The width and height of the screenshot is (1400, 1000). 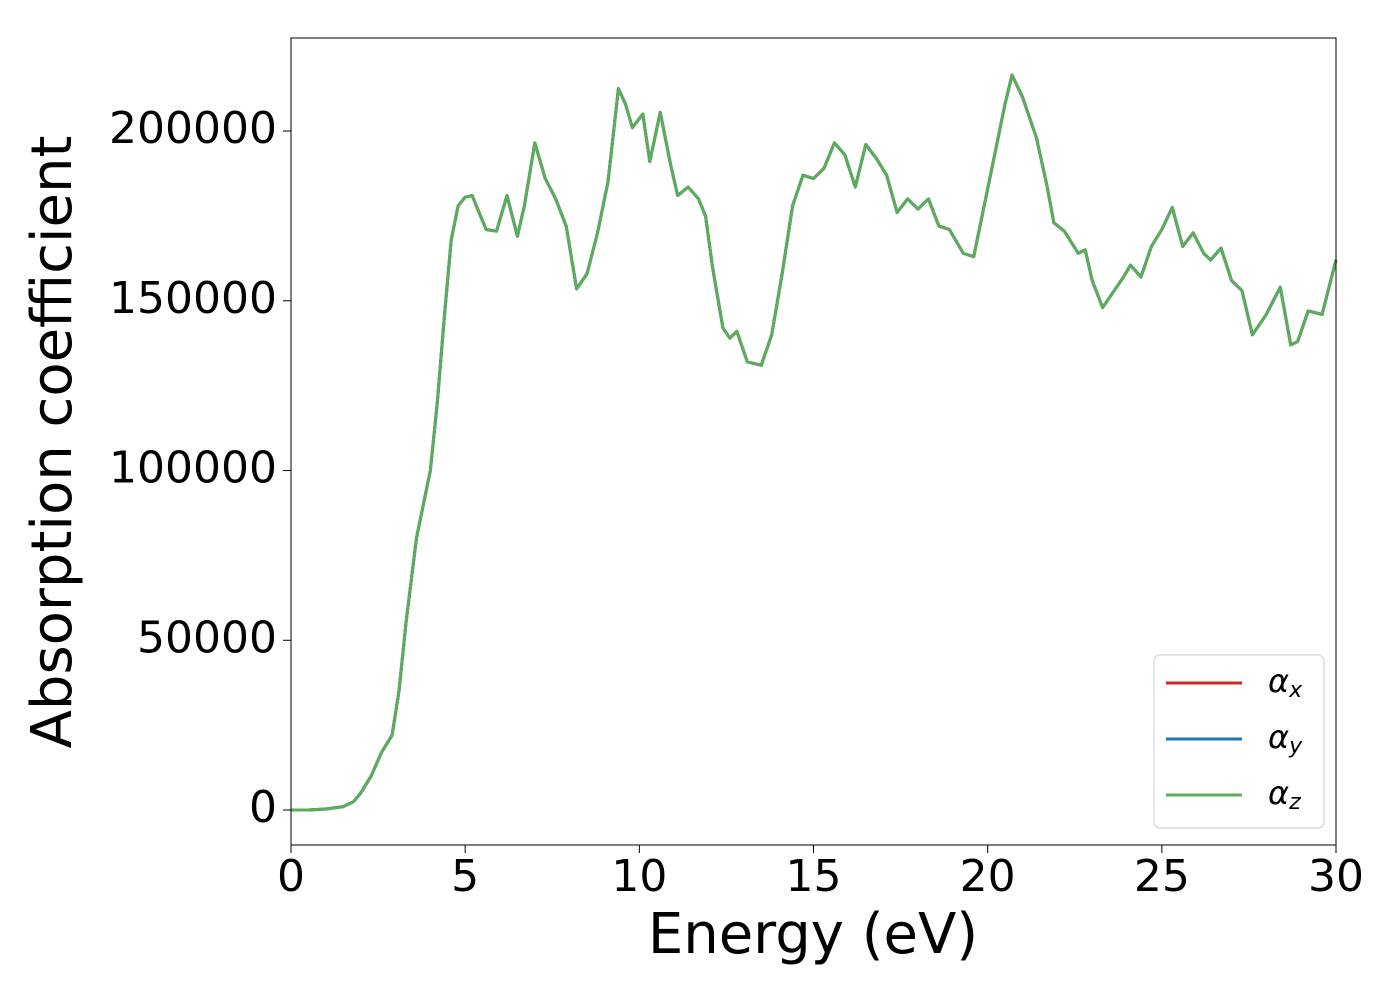 What do you see at coordinates (193, 468) in the screenshot?
I see `y-tick-label: 100000` at bounding box center [193, 468].